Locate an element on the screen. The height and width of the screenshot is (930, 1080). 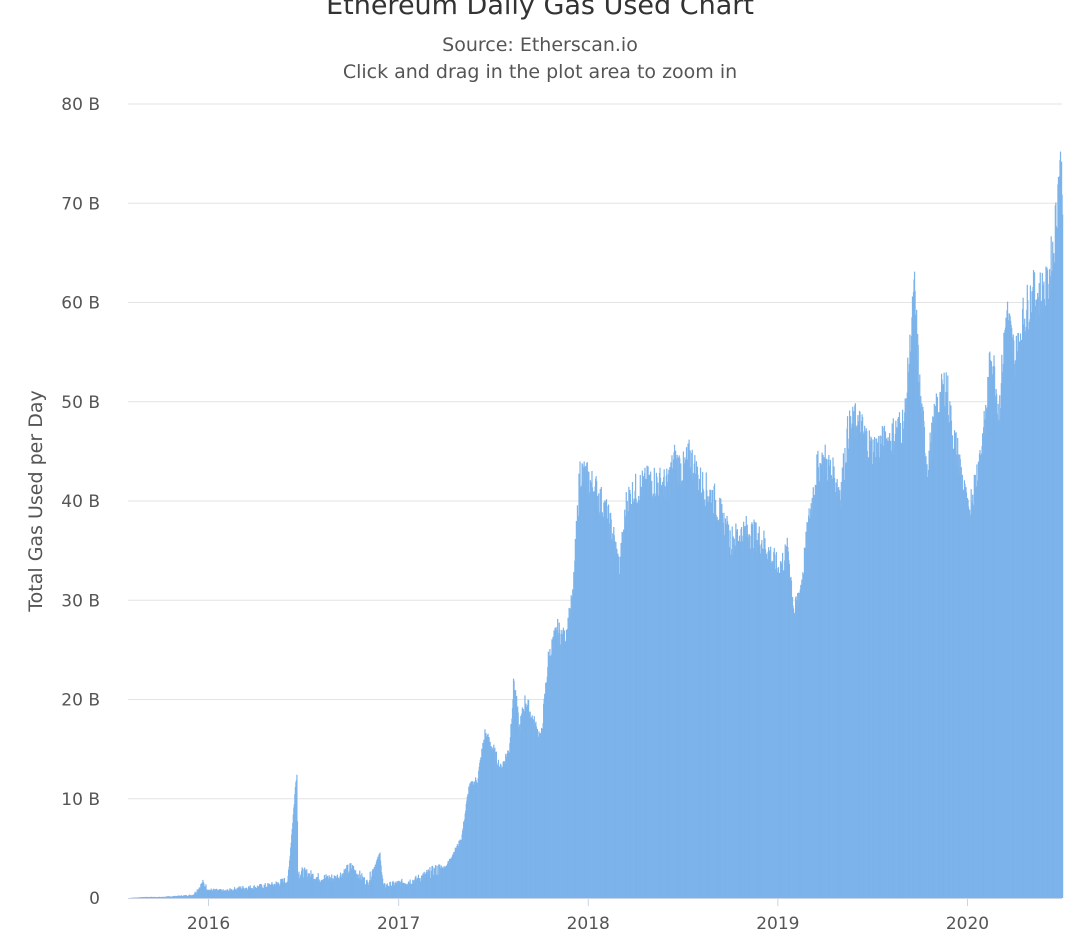
x-tick-label: 2020 is located at coordinates (967, 922).